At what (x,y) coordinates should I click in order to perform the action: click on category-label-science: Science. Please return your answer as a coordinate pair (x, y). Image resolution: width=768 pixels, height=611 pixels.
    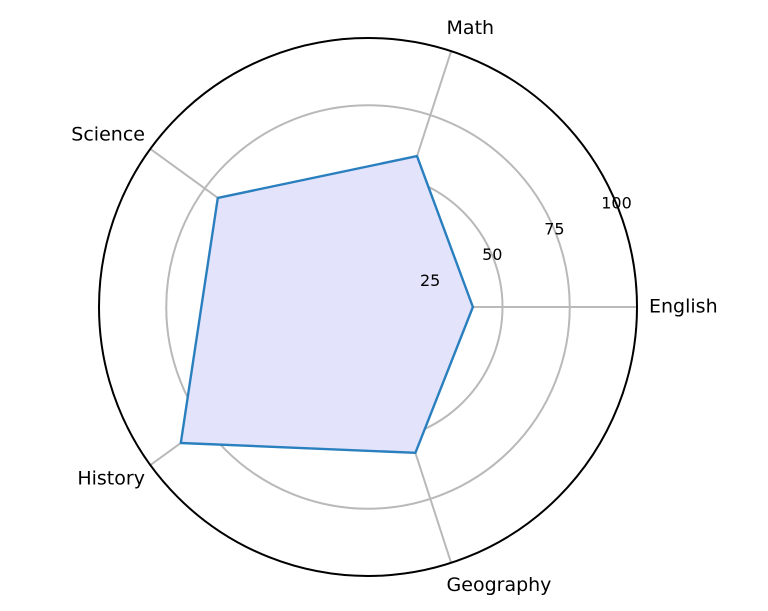
    Looking at the image, I should click on (108, 134).